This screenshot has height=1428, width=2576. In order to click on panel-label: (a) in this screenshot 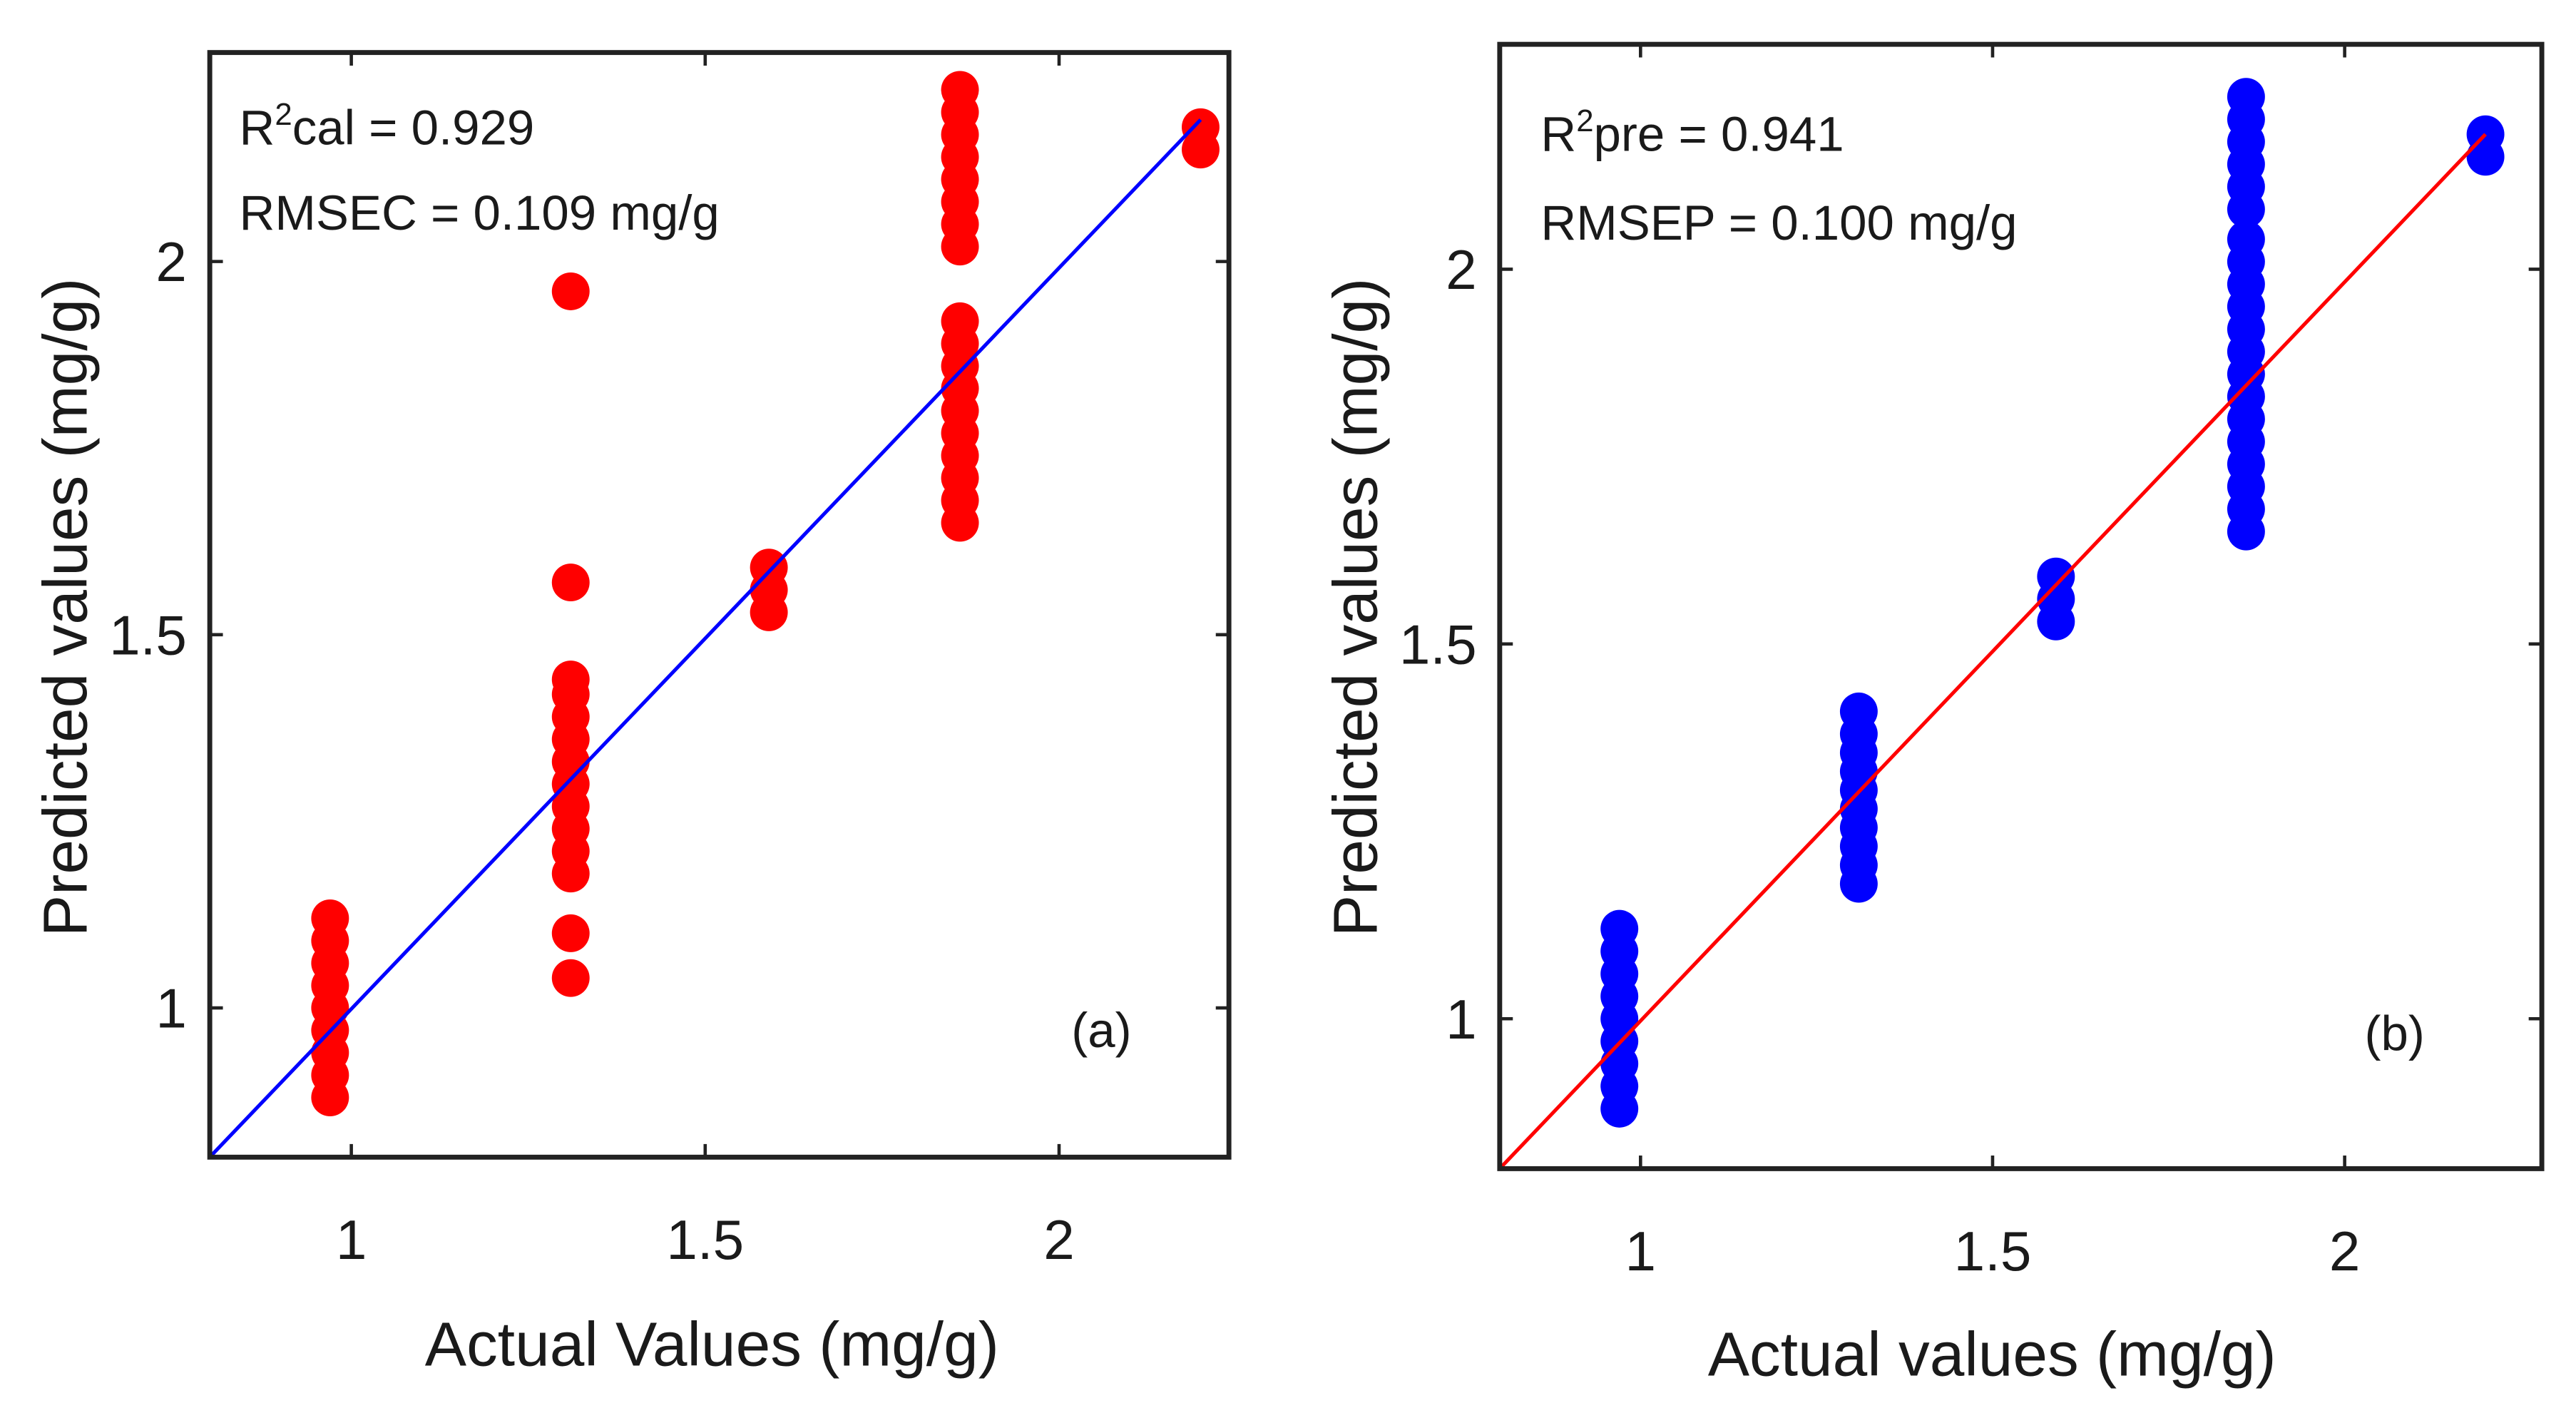, I will do `click(1101, 1030)`.